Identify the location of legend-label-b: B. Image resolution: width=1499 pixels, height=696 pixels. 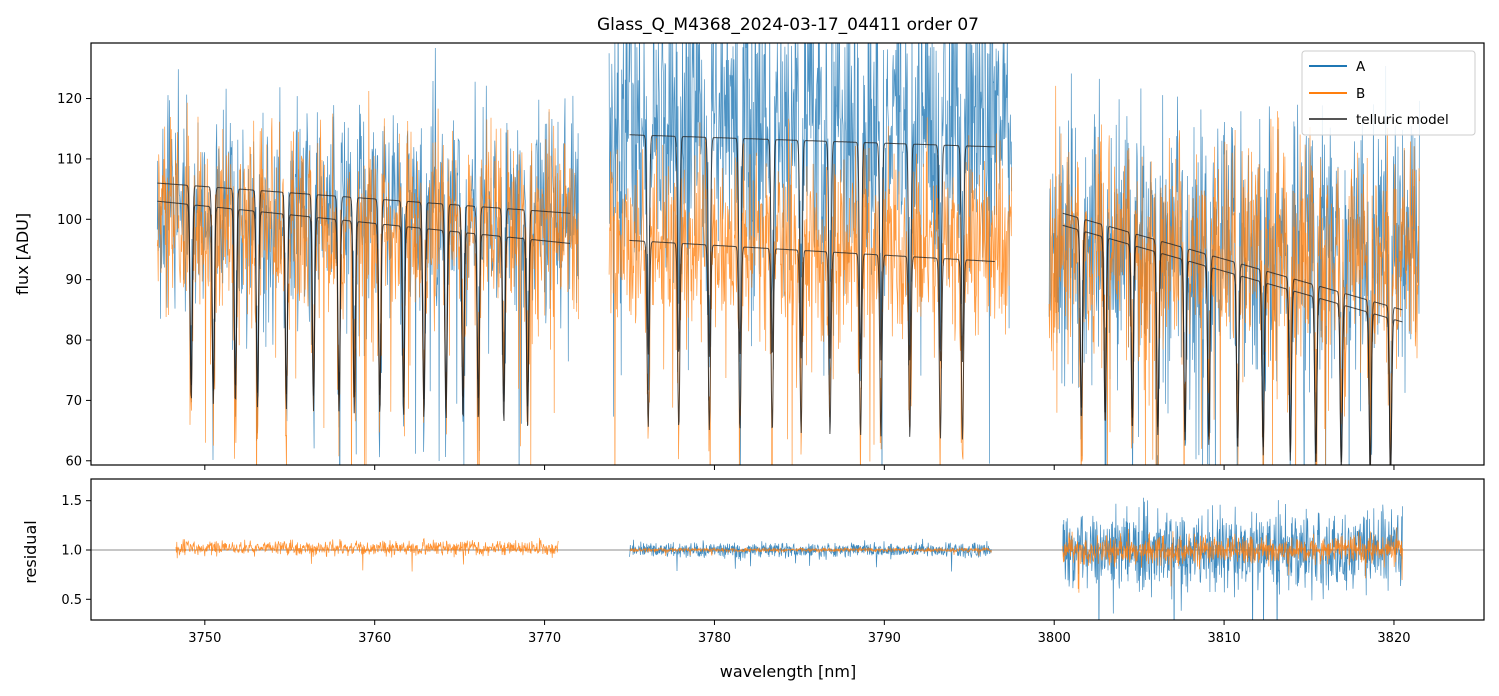
(1360, 94).